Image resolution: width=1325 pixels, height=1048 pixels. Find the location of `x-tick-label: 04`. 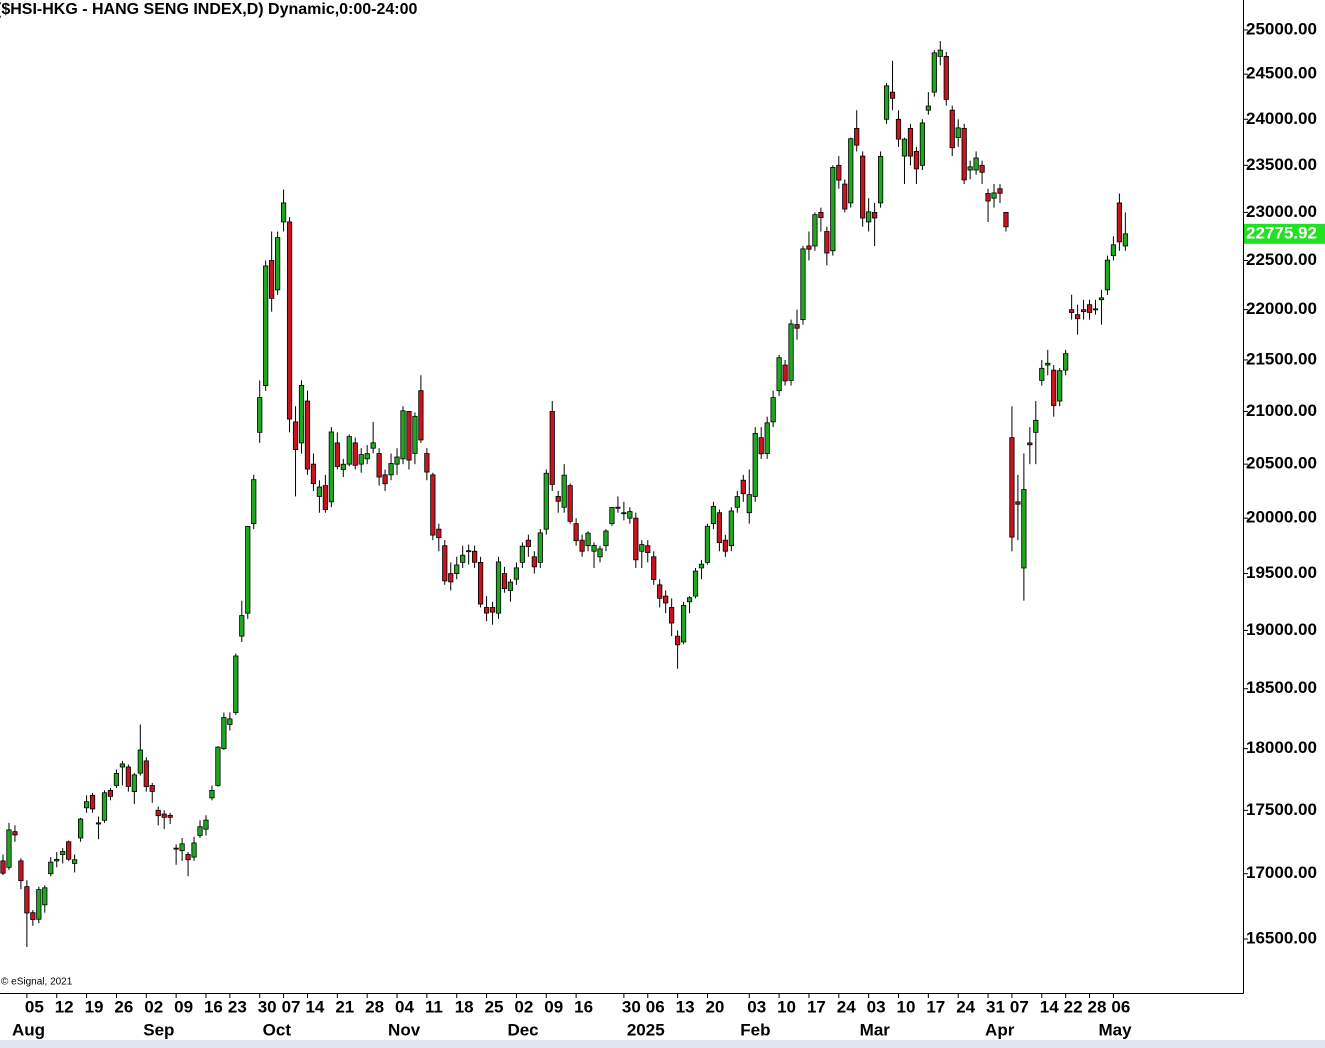

x-tick-label: 04 is located at coordinates (404, 1006).